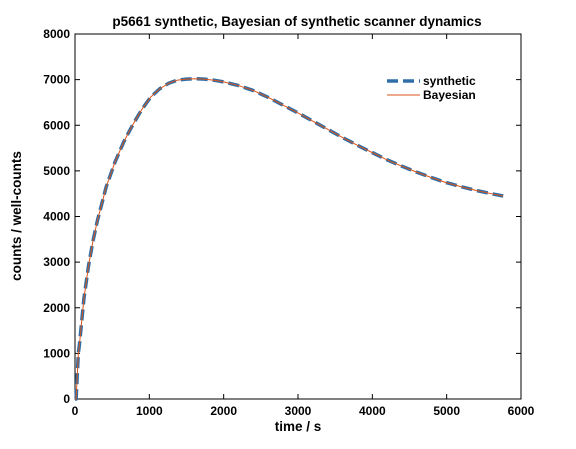  Describe the element at coordinates (449, 81) in the screenshot. I see `legend-label: synthetic` at that location.